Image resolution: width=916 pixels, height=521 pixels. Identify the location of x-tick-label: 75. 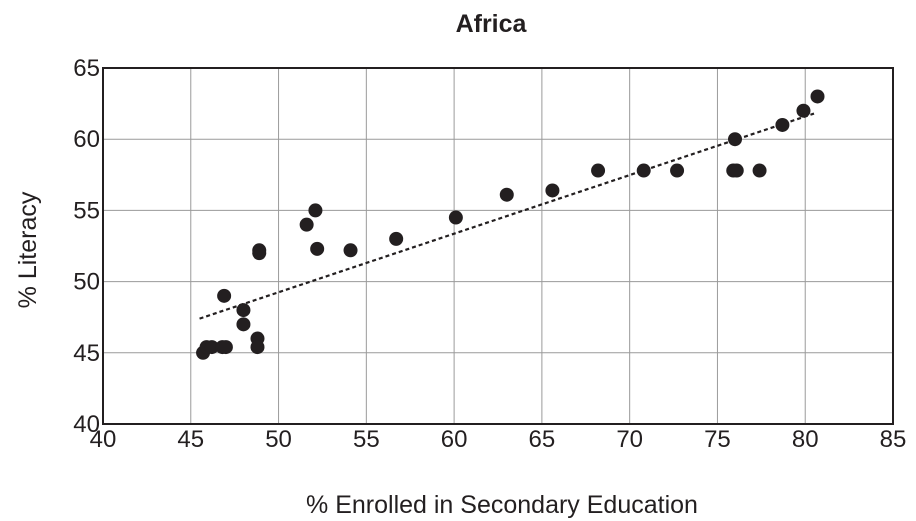
(717, 439).